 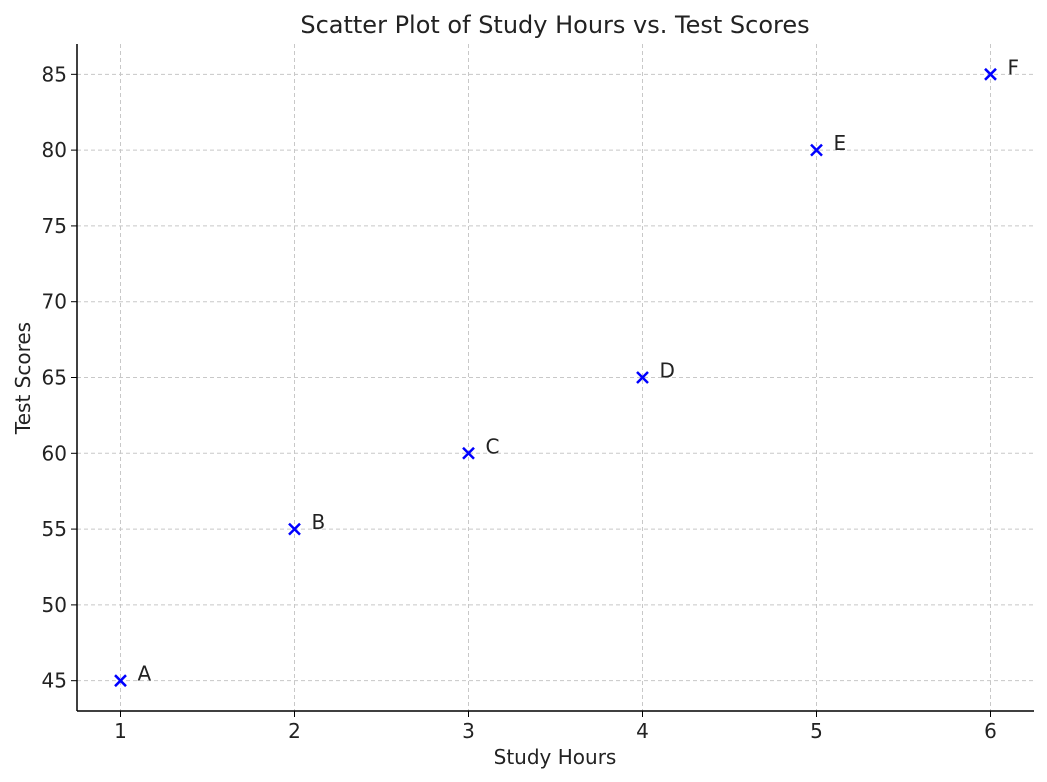 What do you see at coordinates (54, 302) in the screenshot?
I see `y-tick-label: 70` at bounding box center [54, 302].